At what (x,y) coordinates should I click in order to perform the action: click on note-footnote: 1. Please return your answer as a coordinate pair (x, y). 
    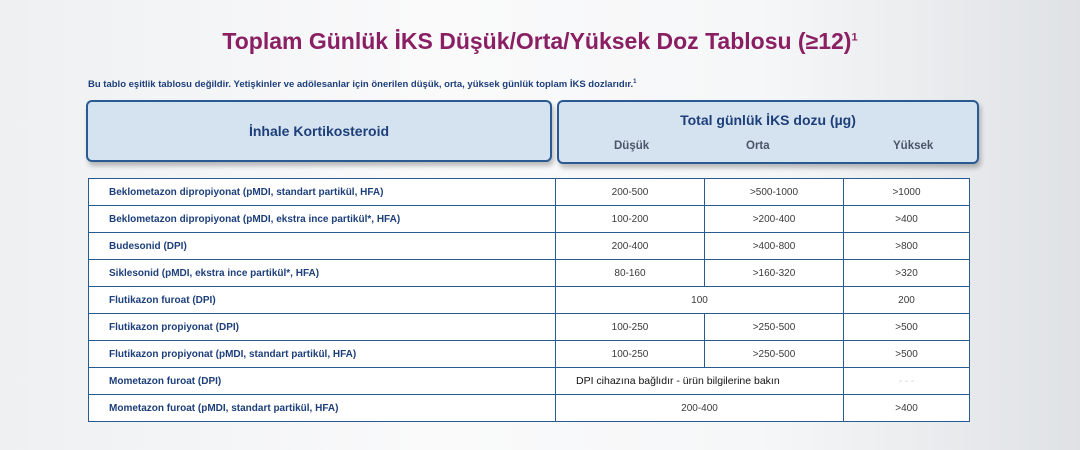
    Looking at the image, I should click on (635, 82).